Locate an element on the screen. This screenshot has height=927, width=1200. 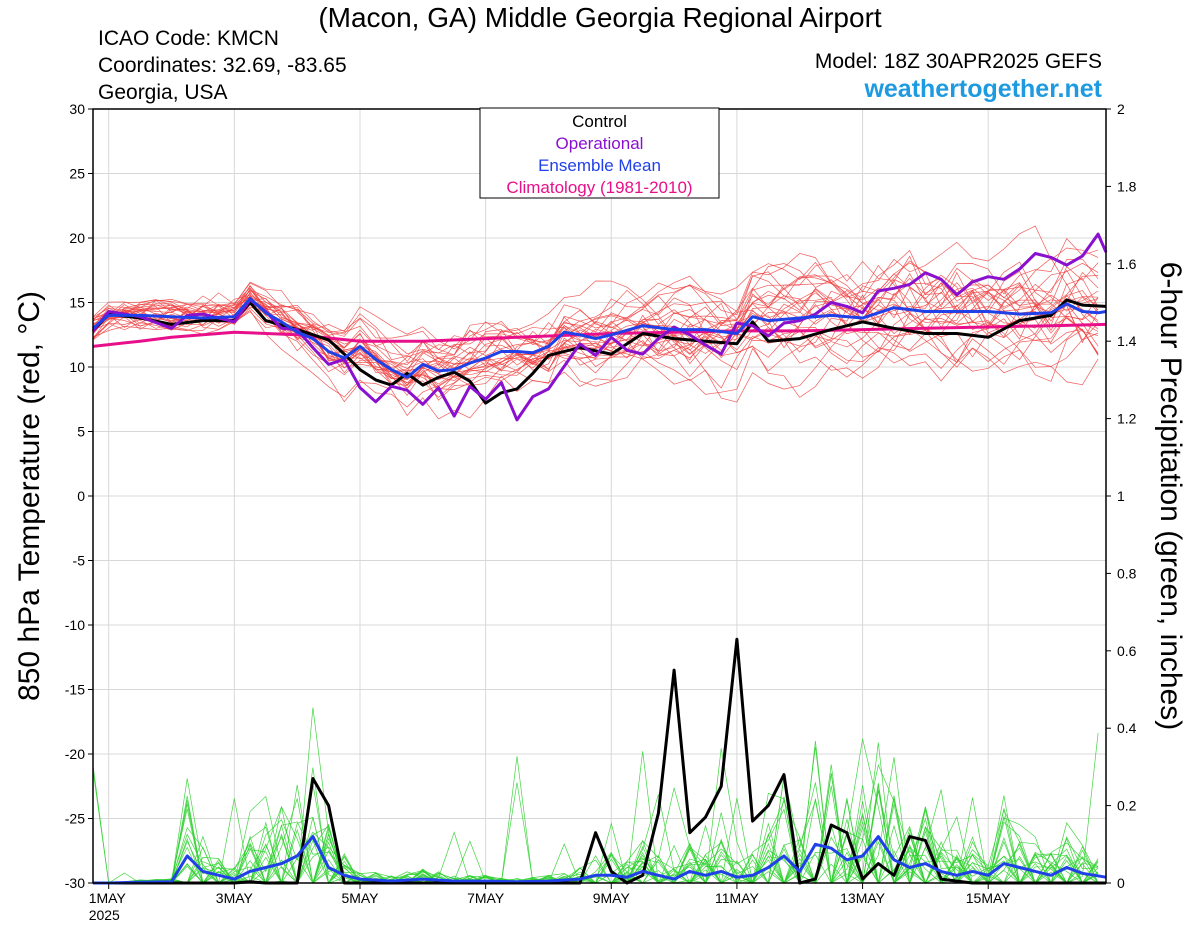
x-tick-label: 5MAY is located at coordinates (360, 898).